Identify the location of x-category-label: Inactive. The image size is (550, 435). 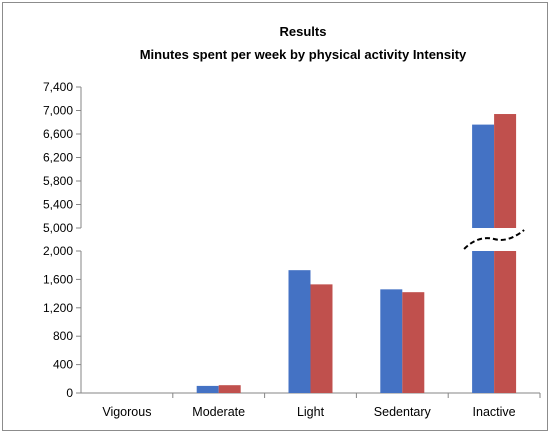
(494, 412).